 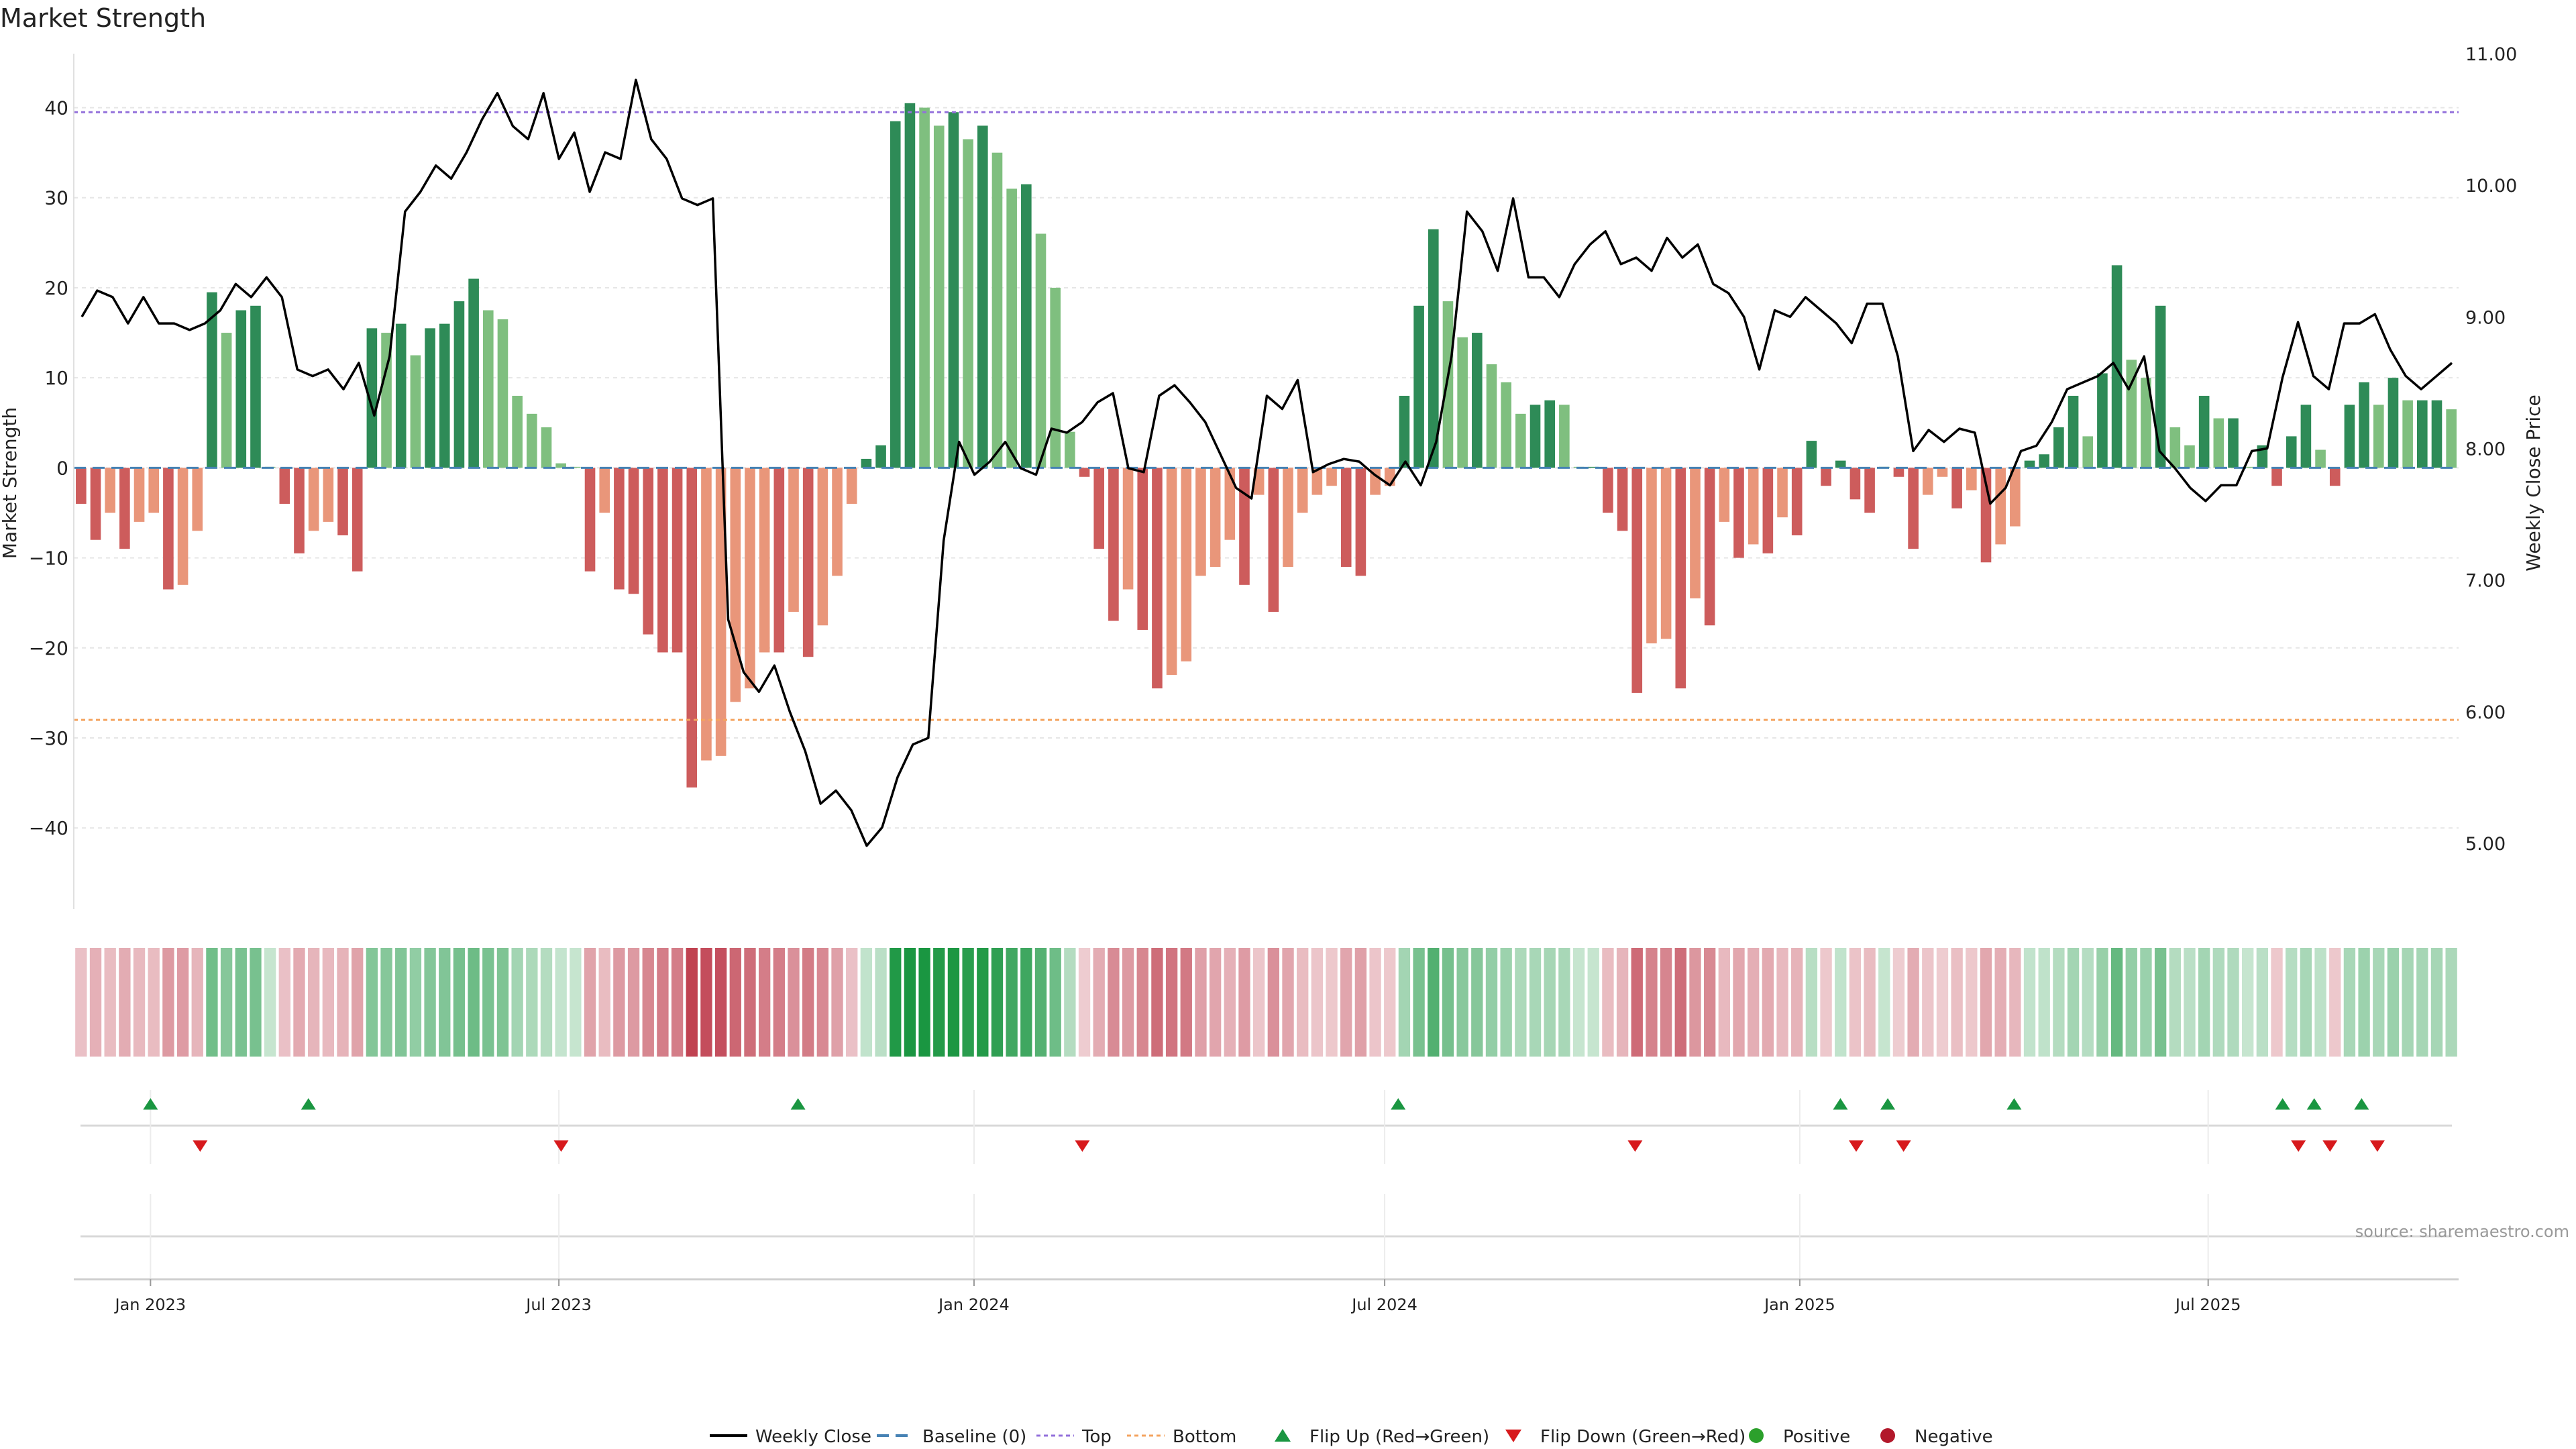 What do you see at coordinates (1936, 1437) in the screenshot?
I see `legend-item-neg: Negative` at bounding box center [1936, 1437].